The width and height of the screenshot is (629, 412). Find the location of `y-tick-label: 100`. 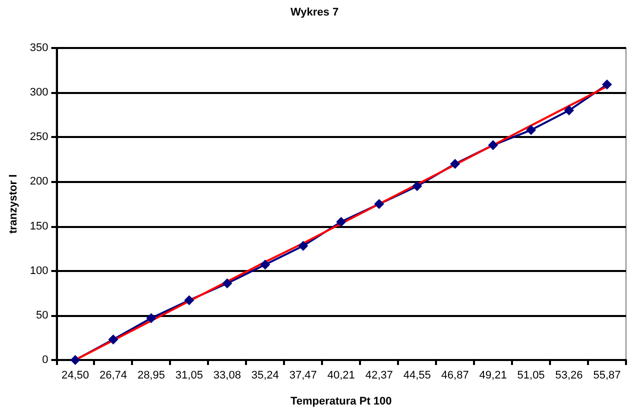

y-tick-label: 100 is located at coordinates (39, 270).